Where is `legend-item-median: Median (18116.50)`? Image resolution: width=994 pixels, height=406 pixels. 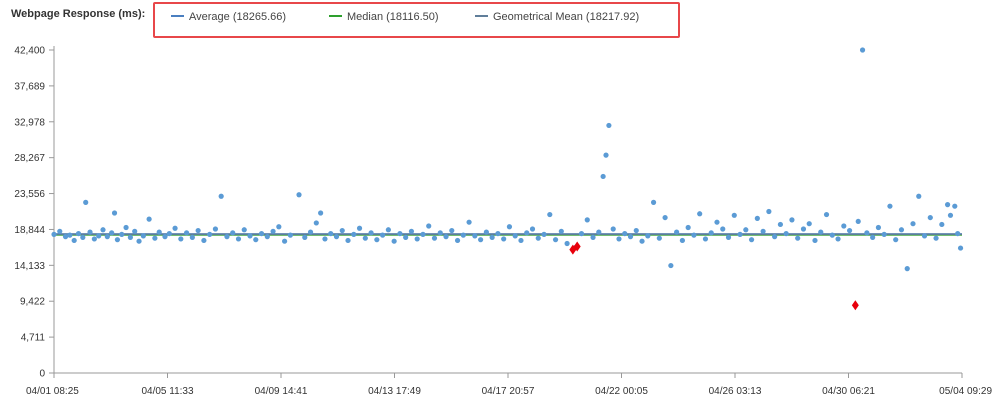
legend-item-median: Median (18116.50) is located at coordinates (384, 17).